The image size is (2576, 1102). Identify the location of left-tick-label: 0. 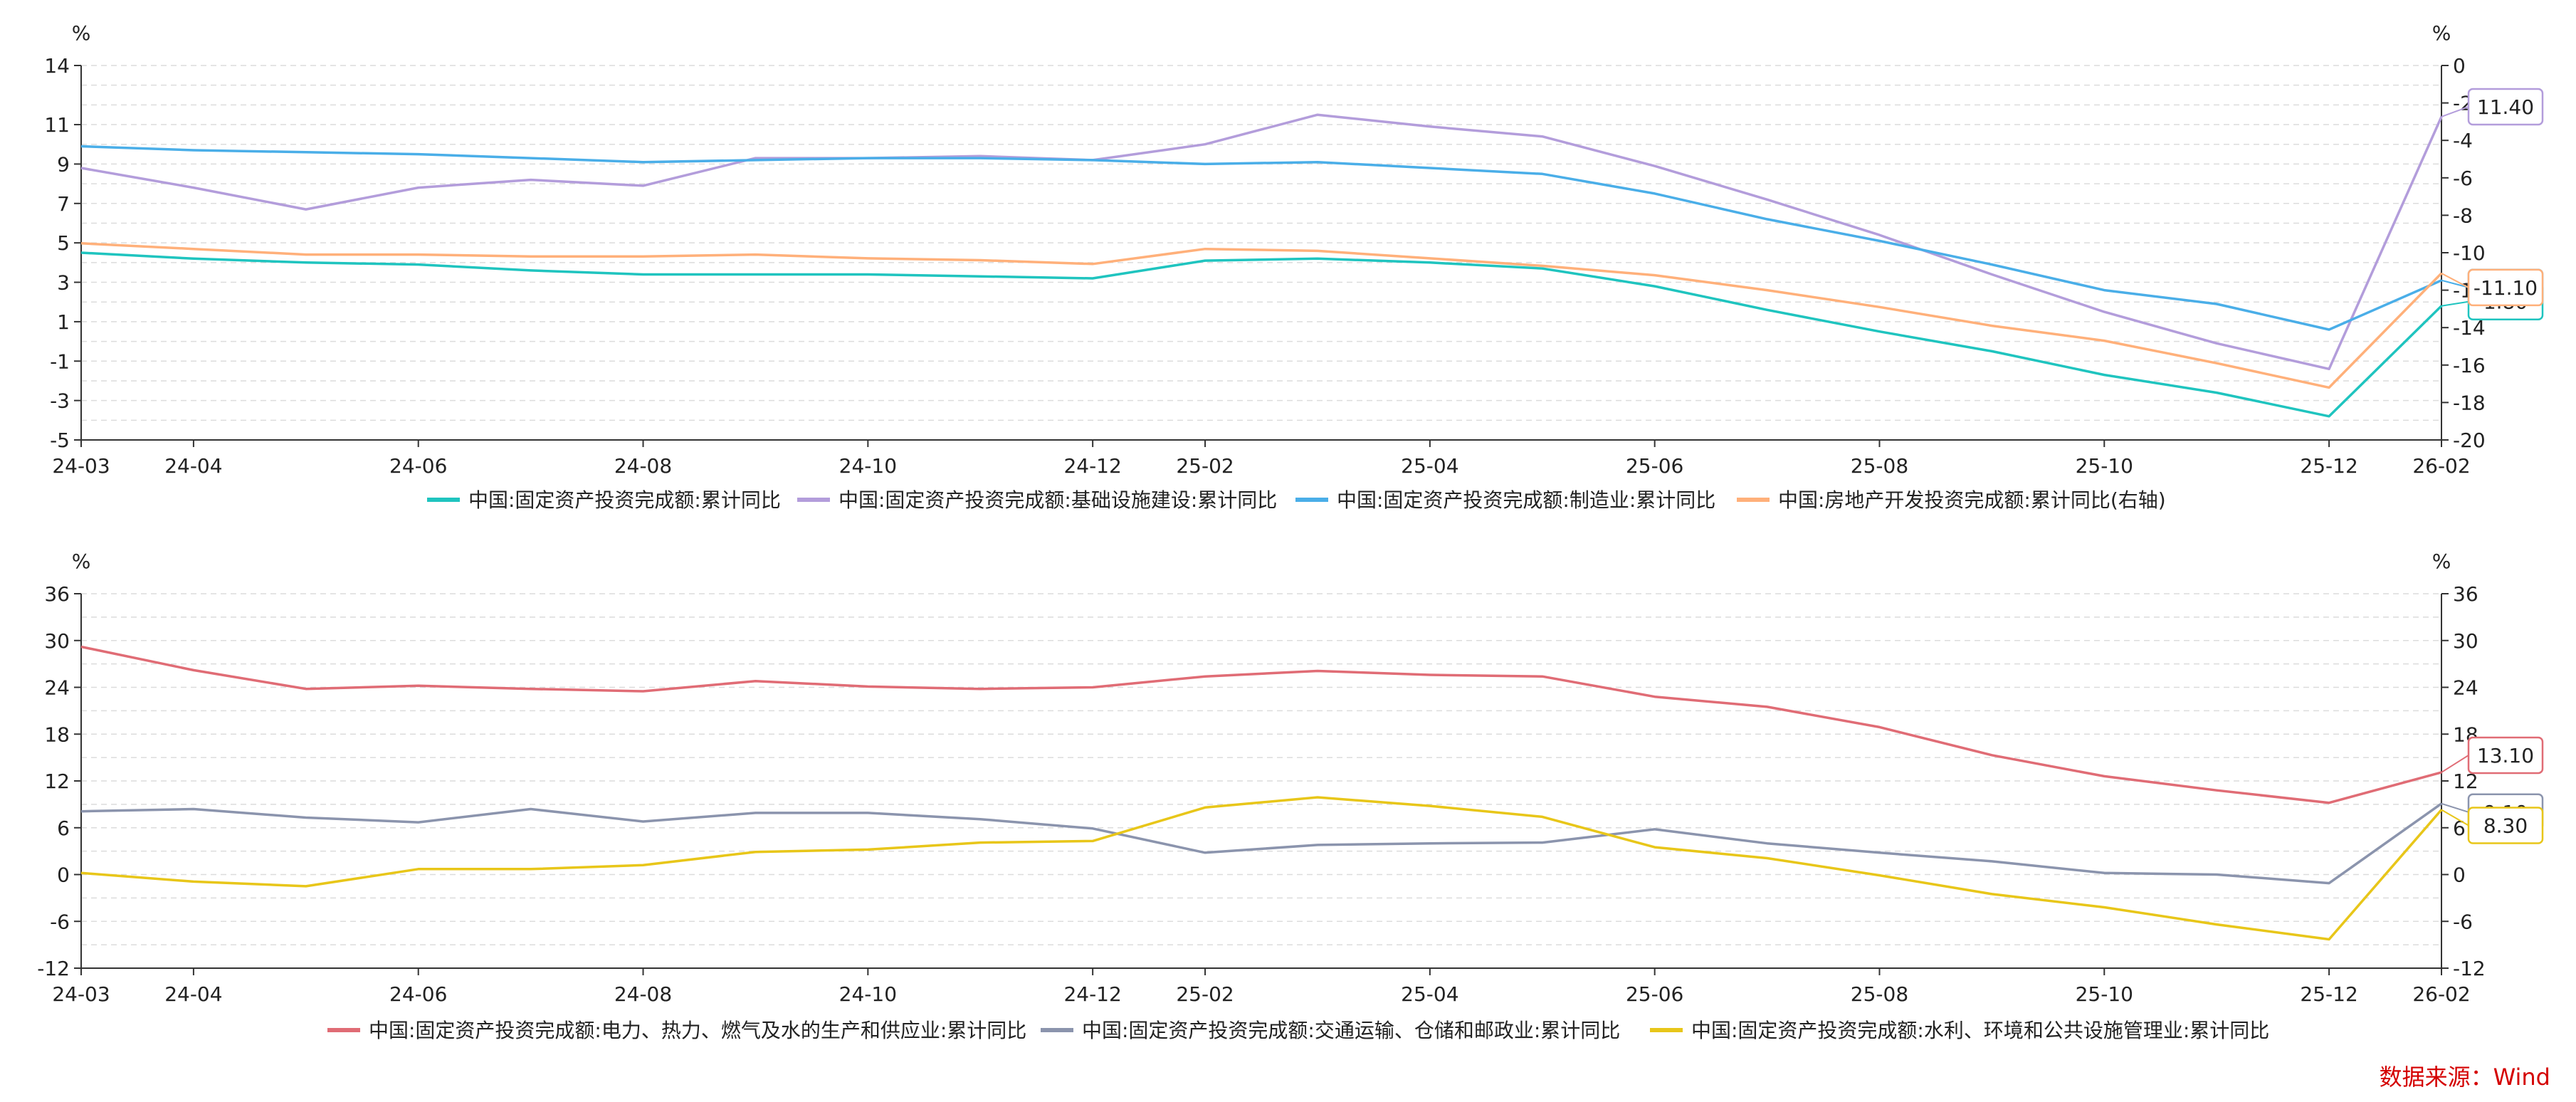
(64, 875).